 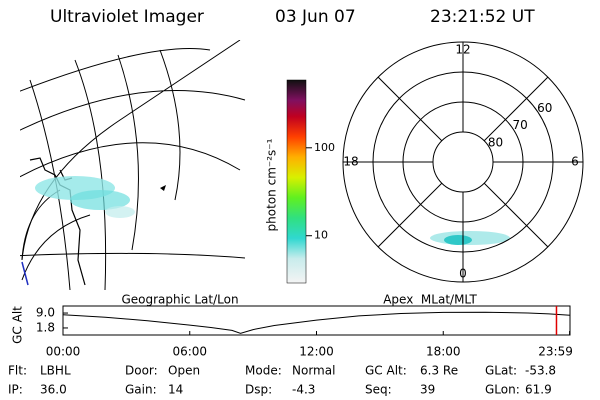 What do you see at coordinates (127, 17) in the screenshot?
I see `instrument: Ultraviolet Imager` at bounding box center [127, 17].